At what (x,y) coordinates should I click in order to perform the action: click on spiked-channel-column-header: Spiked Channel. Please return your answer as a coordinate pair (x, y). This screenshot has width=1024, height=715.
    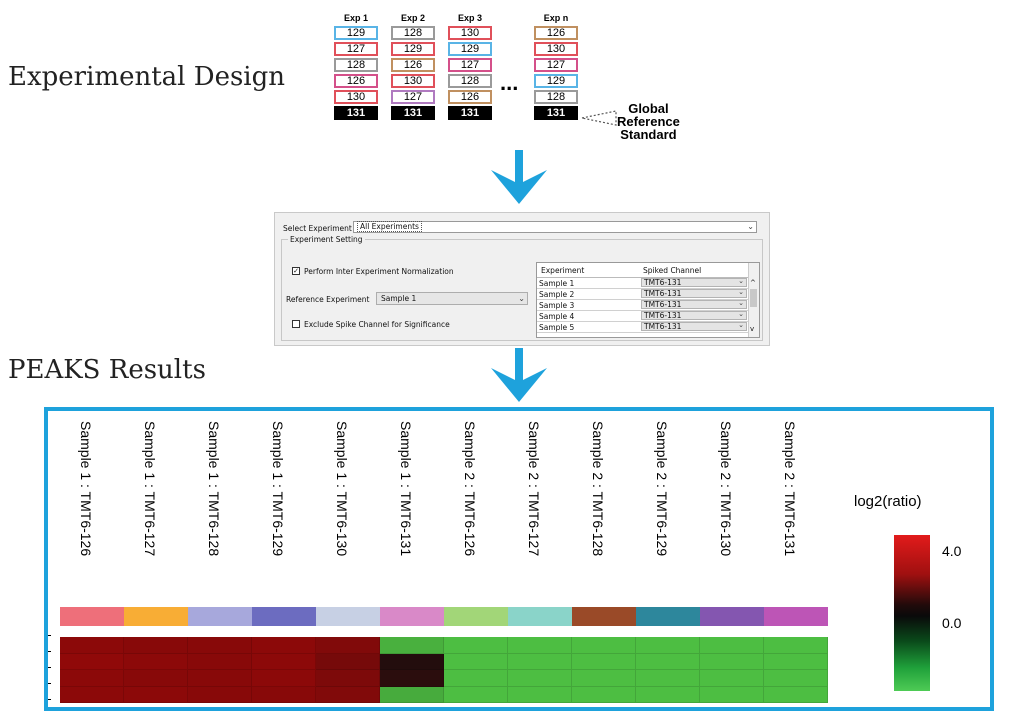
    Looking at the image, I should click on (672, 270).